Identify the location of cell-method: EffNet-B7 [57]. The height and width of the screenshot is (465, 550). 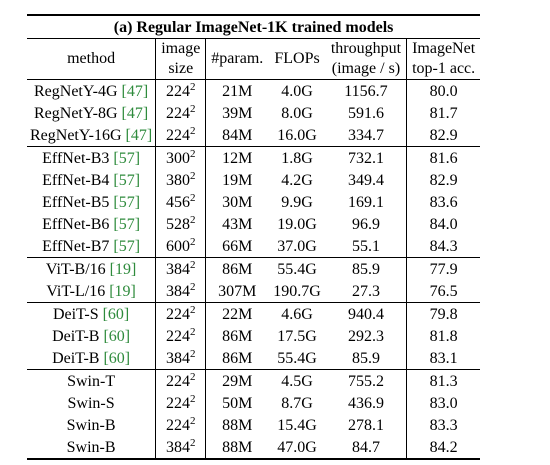
(92, 246).